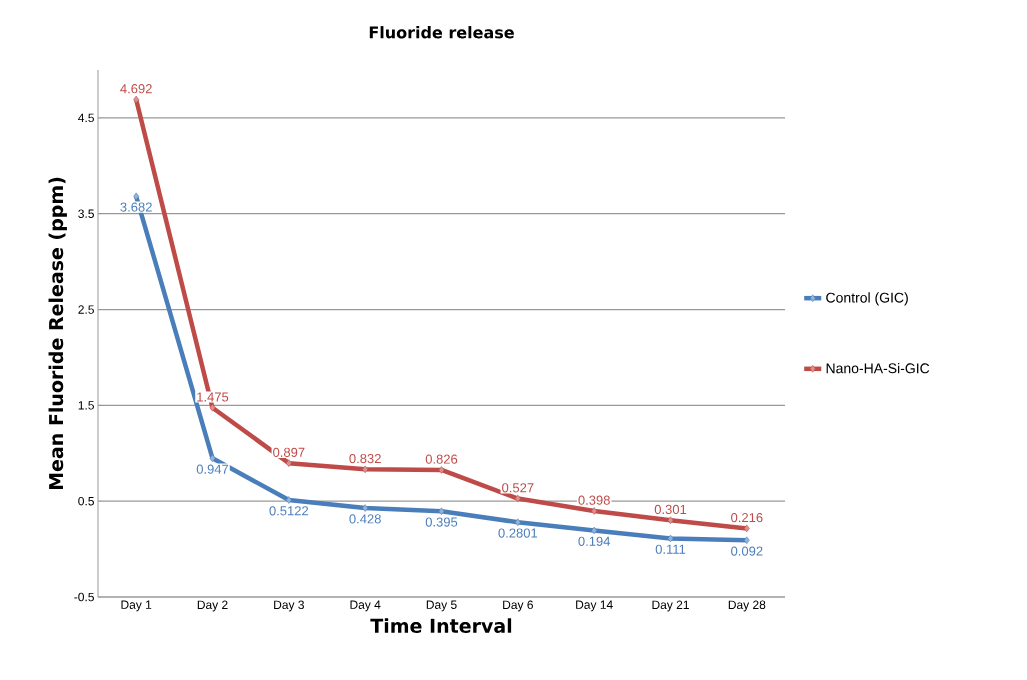  Describe the element at coordinates (365, 519) in the screenshot. I see `data-label: 0.428` at that location.